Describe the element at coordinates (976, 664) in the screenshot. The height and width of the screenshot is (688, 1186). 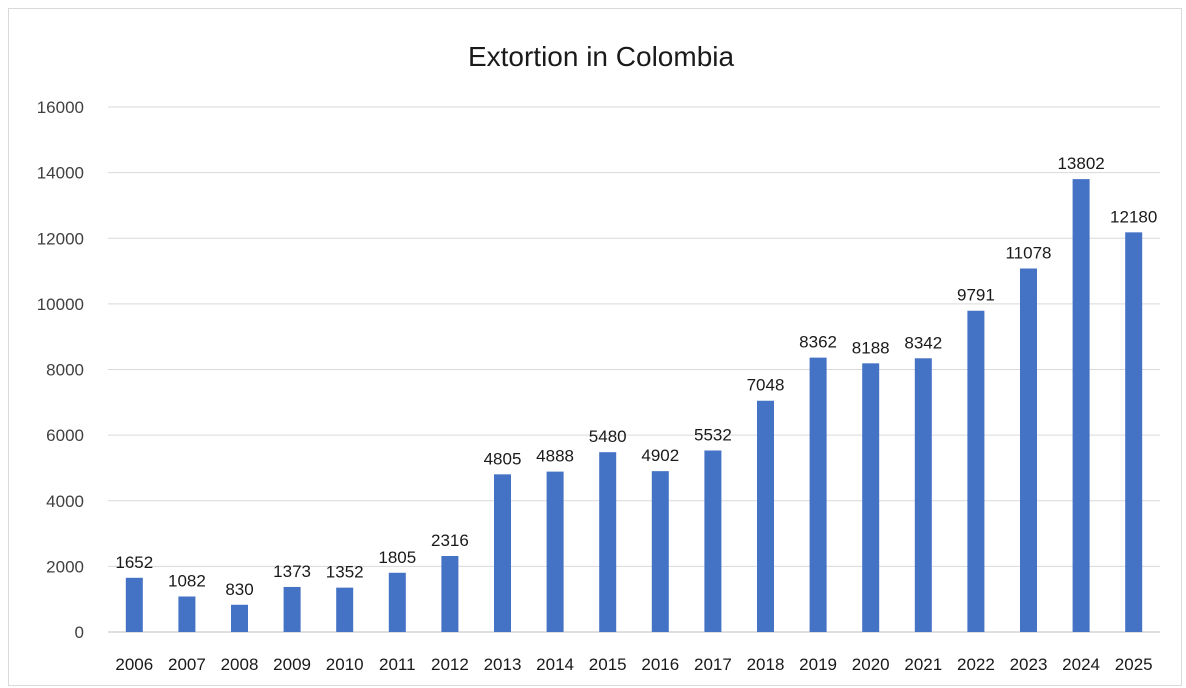
I see `x-tick-label-2022: 2022` at that location.